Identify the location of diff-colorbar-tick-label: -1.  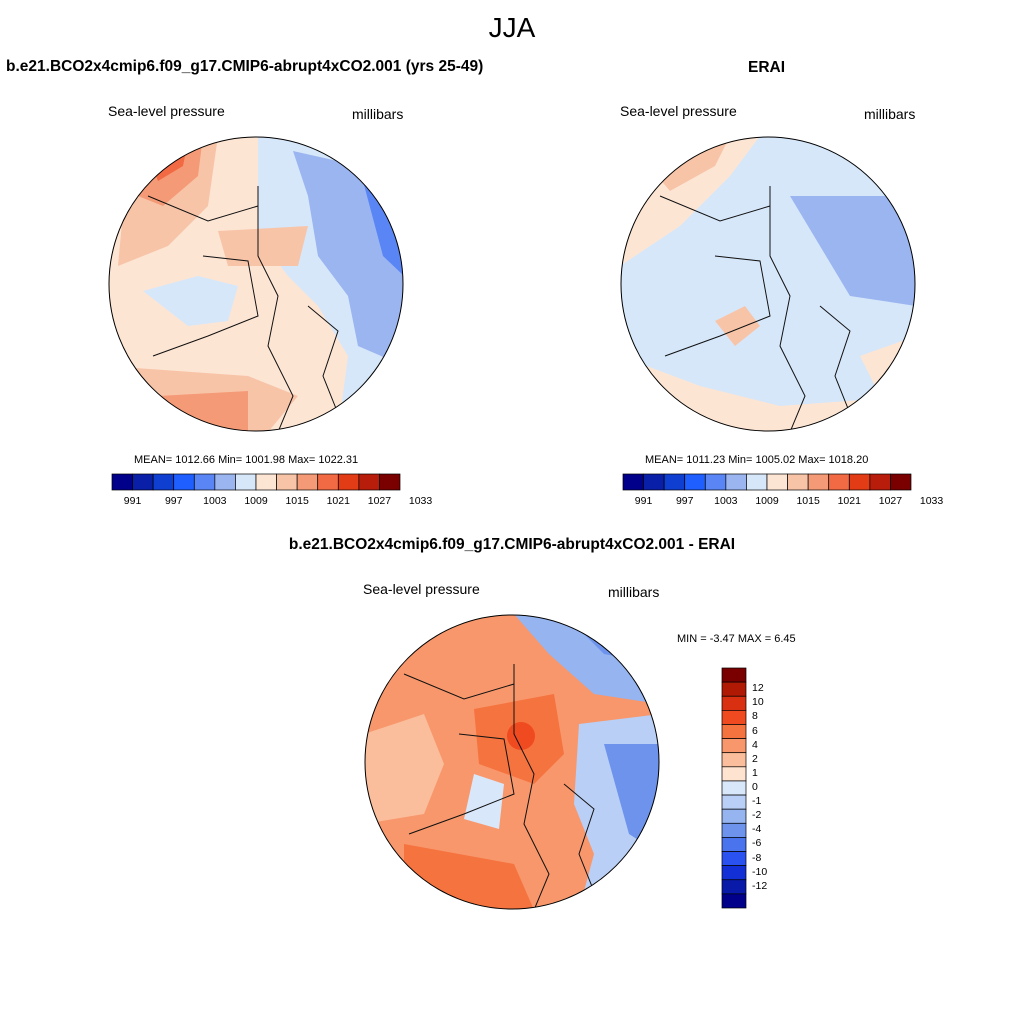
(757, 801).